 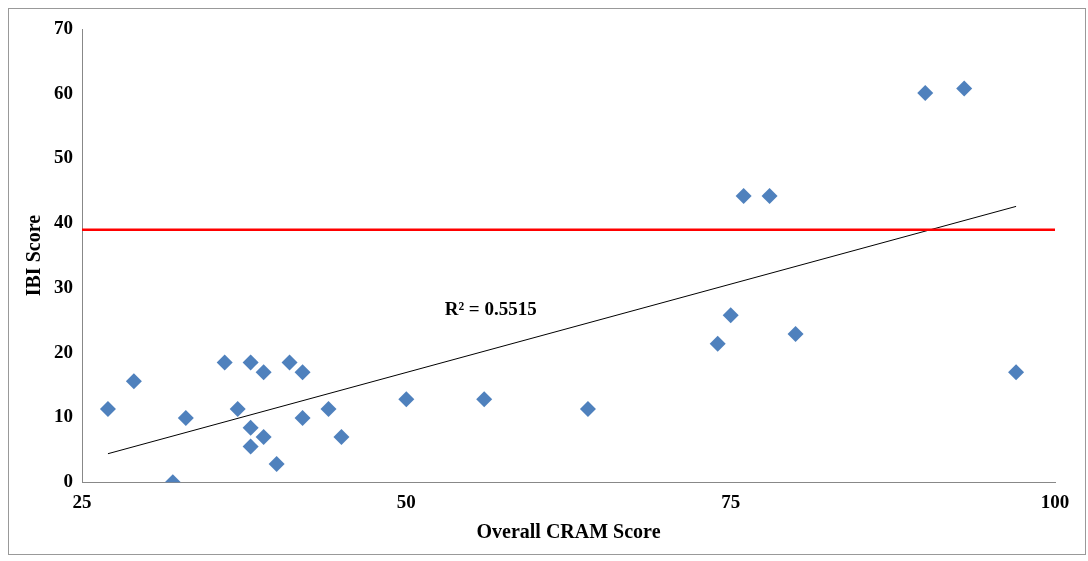 What do you see at coordinates (82, 501) in the screenshot?
I see `x-tick-label: 25` at bounding box center [82, 501].